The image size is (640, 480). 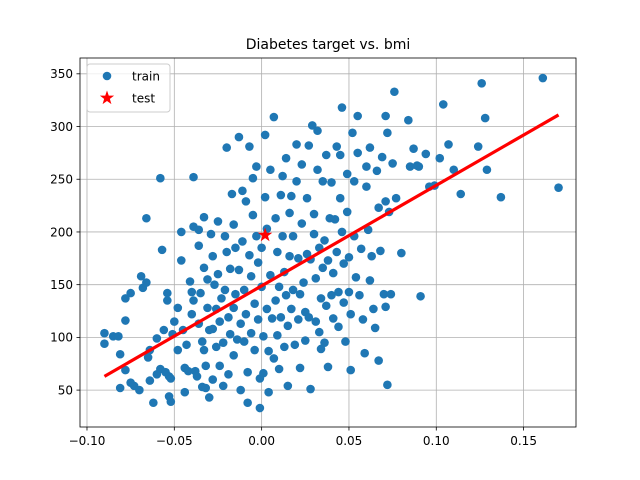 I want to click on x-tick-label: −0.05, so click(x=174, y=441).